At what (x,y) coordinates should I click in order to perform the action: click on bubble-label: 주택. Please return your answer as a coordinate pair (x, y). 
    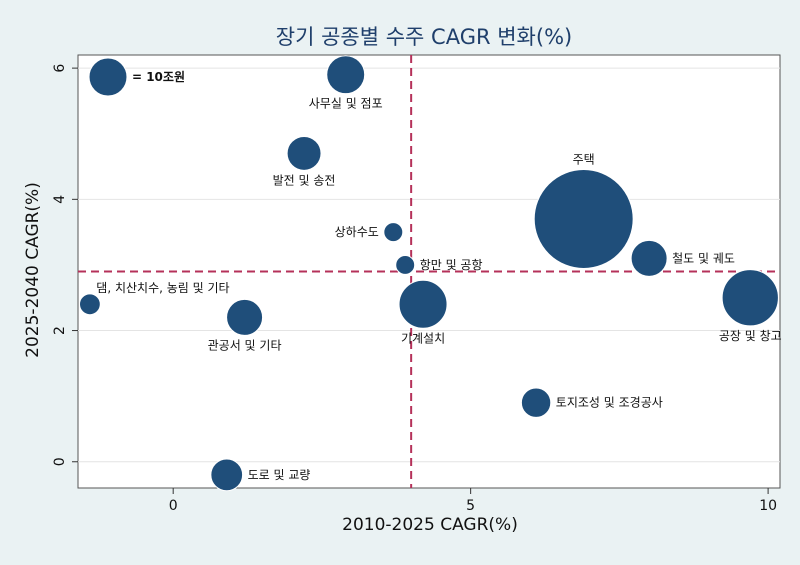
    Looking at the image, I should click on (584, 160).